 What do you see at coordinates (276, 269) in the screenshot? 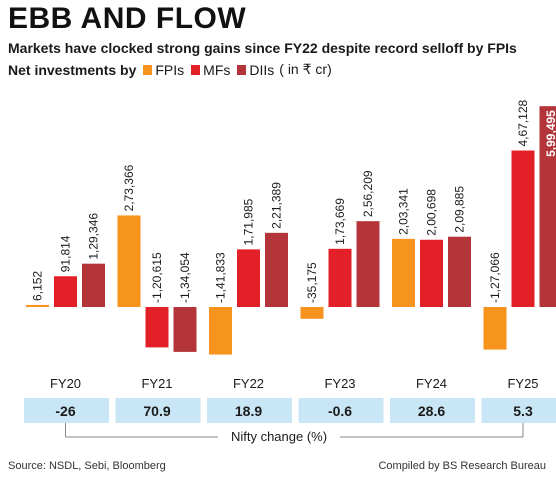
I see `bar-diis-fy22` at bounding box center [276, 269].